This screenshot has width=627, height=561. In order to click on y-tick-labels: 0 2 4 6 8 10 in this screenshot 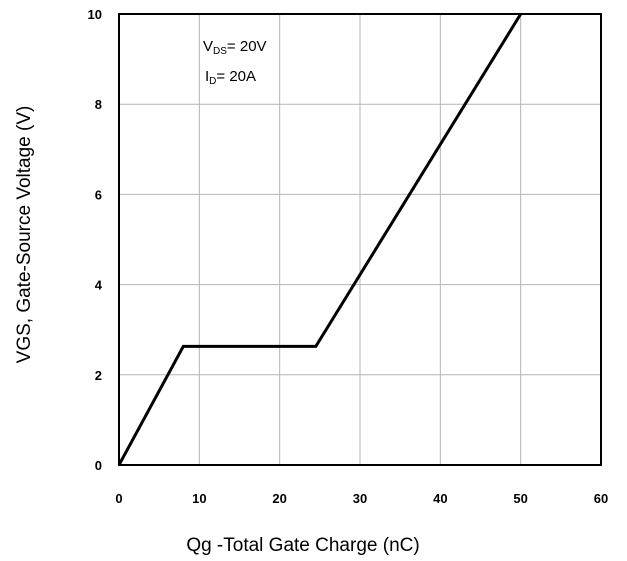, I will do `click(95, 240)`.